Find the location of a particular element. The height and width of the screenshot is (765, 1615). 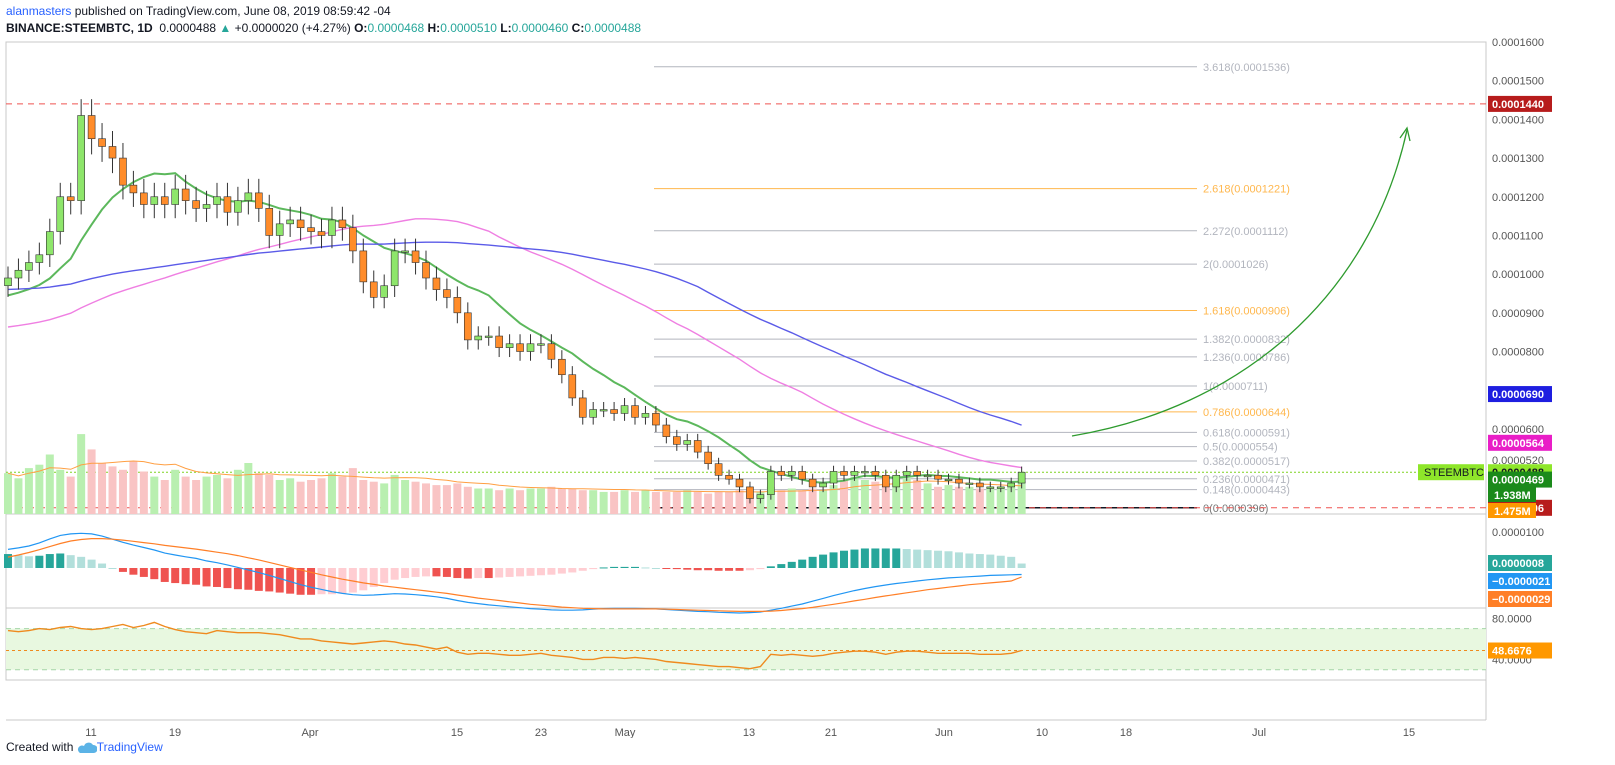

fib-level-label: 1.236(0.0000786) is located at coordinates (1246, 358).